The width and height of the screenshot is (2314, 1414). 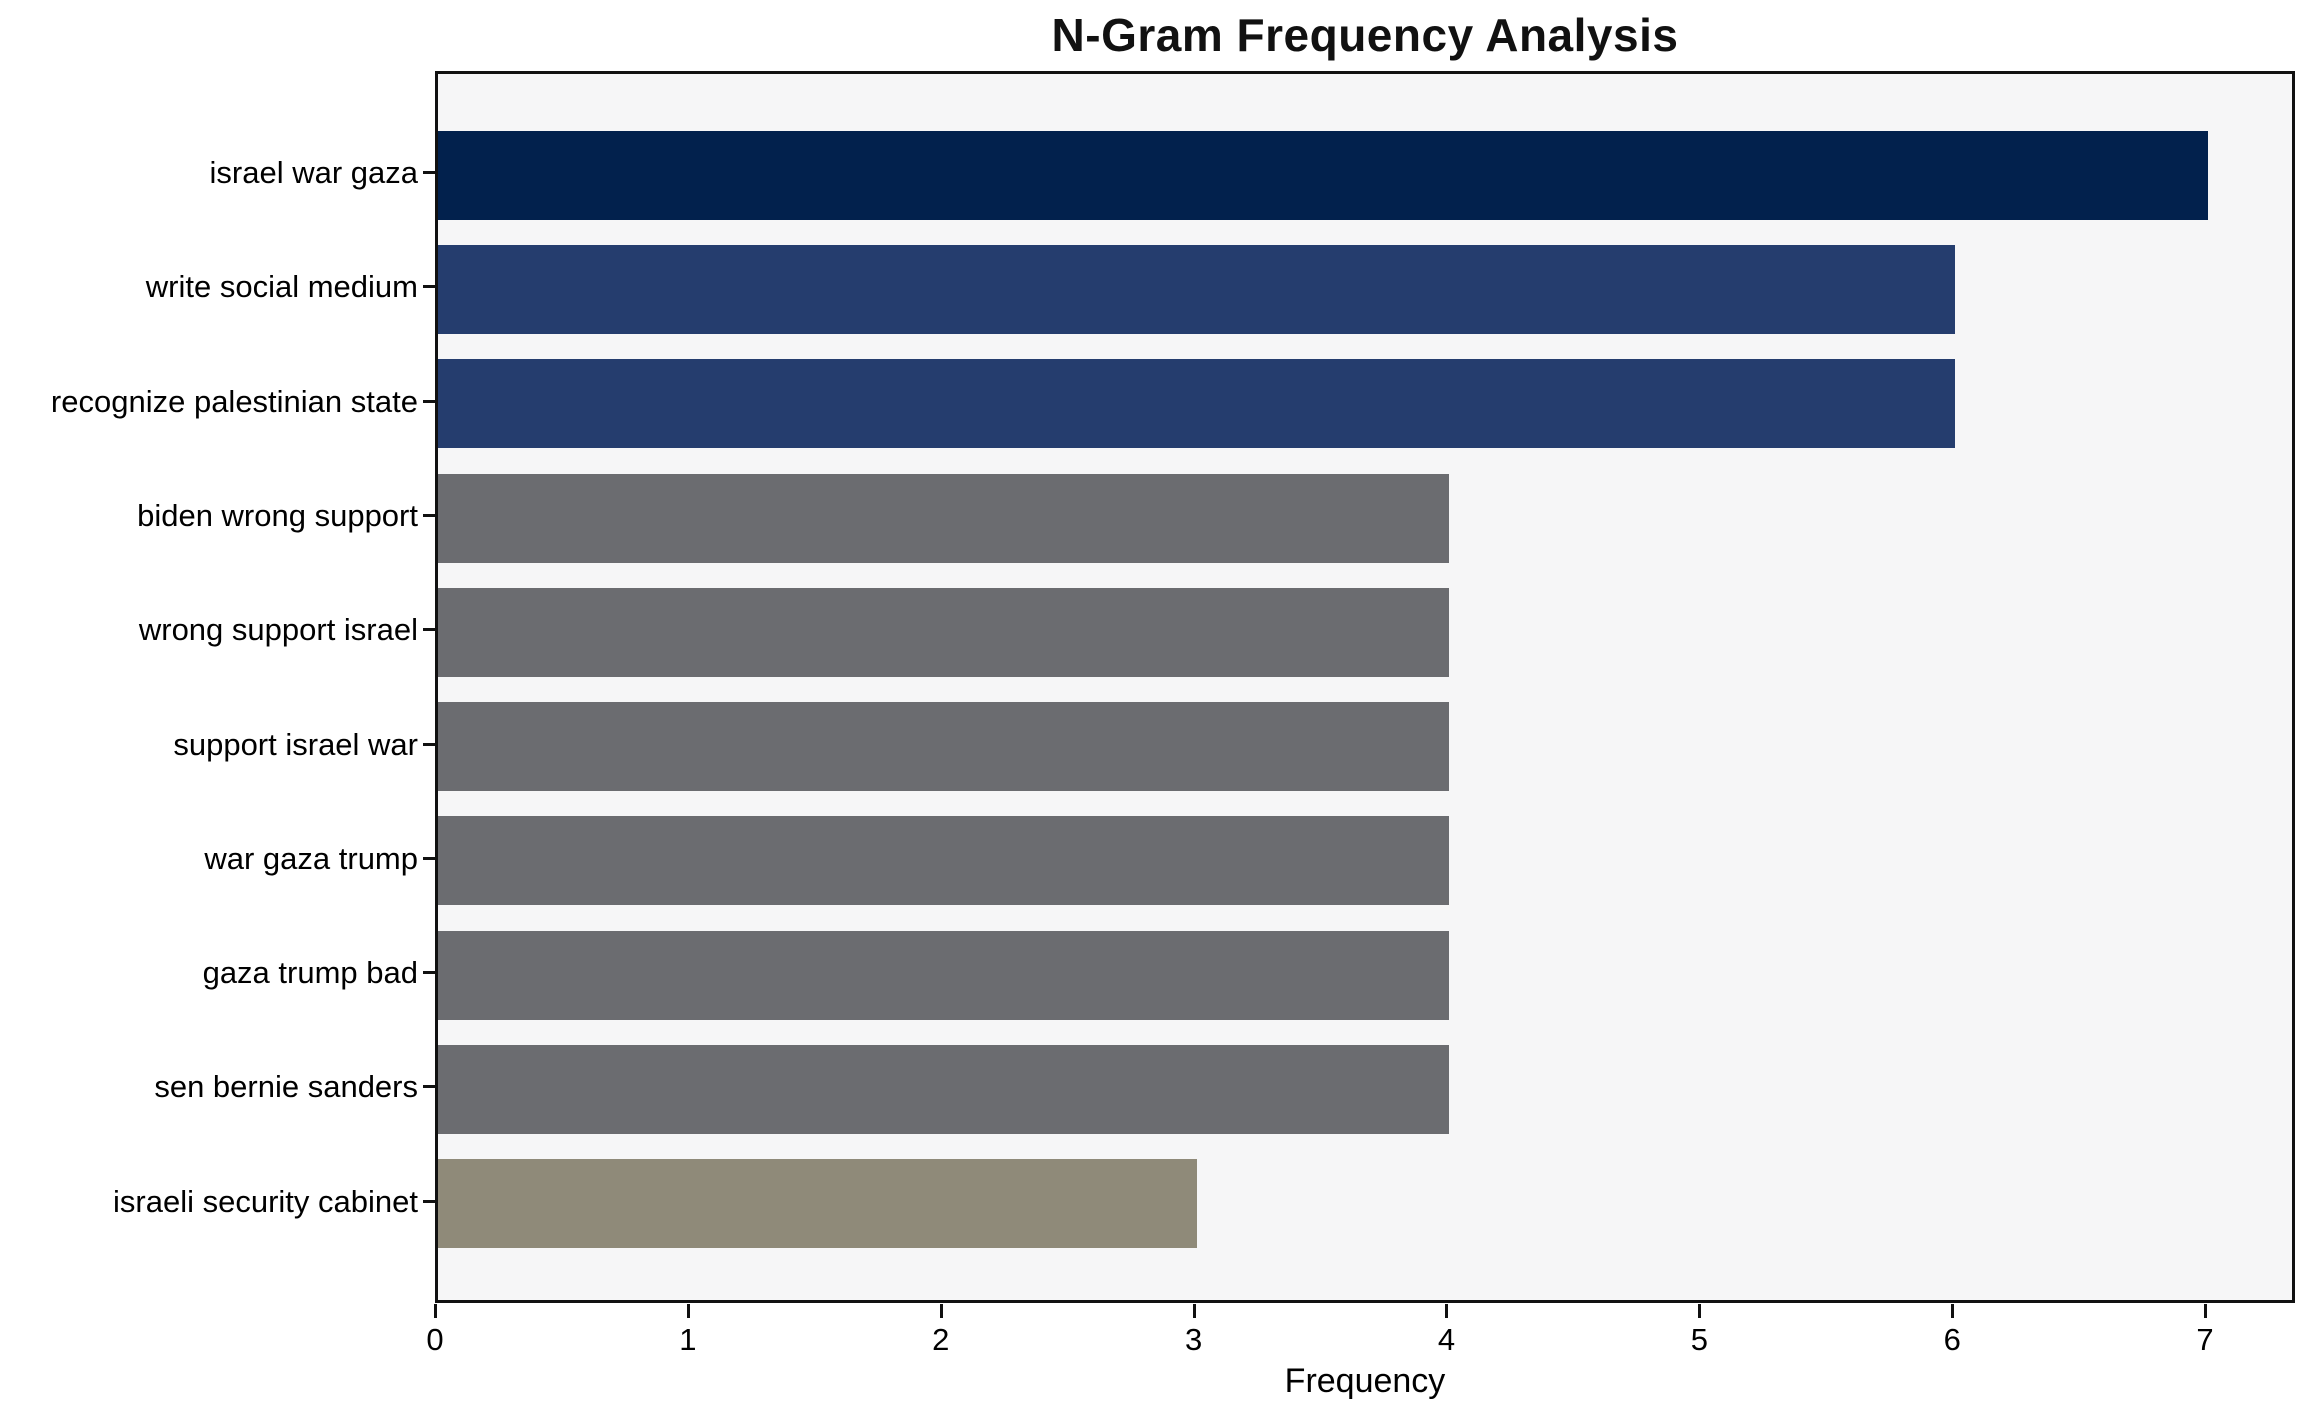 What do you see at coordinates (1197, 289) in the screenshot?
I see `bar-write-social-medium` at bounding box center [1197, 289].